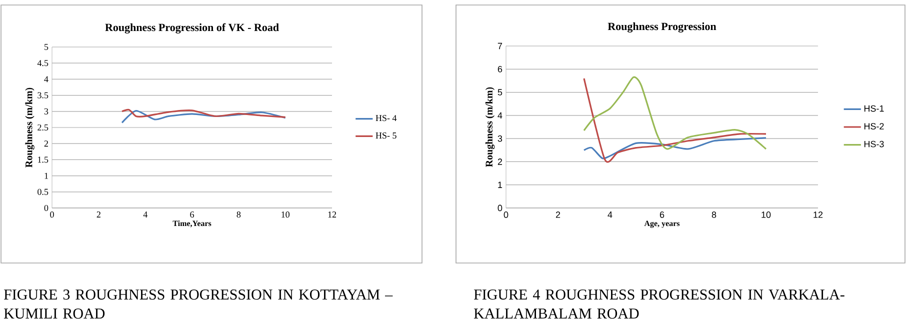 This screenshot has height=334, width=910. Describe the element at coordinates (42, 63) in the screenshot. I see `y-tick-label: 4.5` at that location.